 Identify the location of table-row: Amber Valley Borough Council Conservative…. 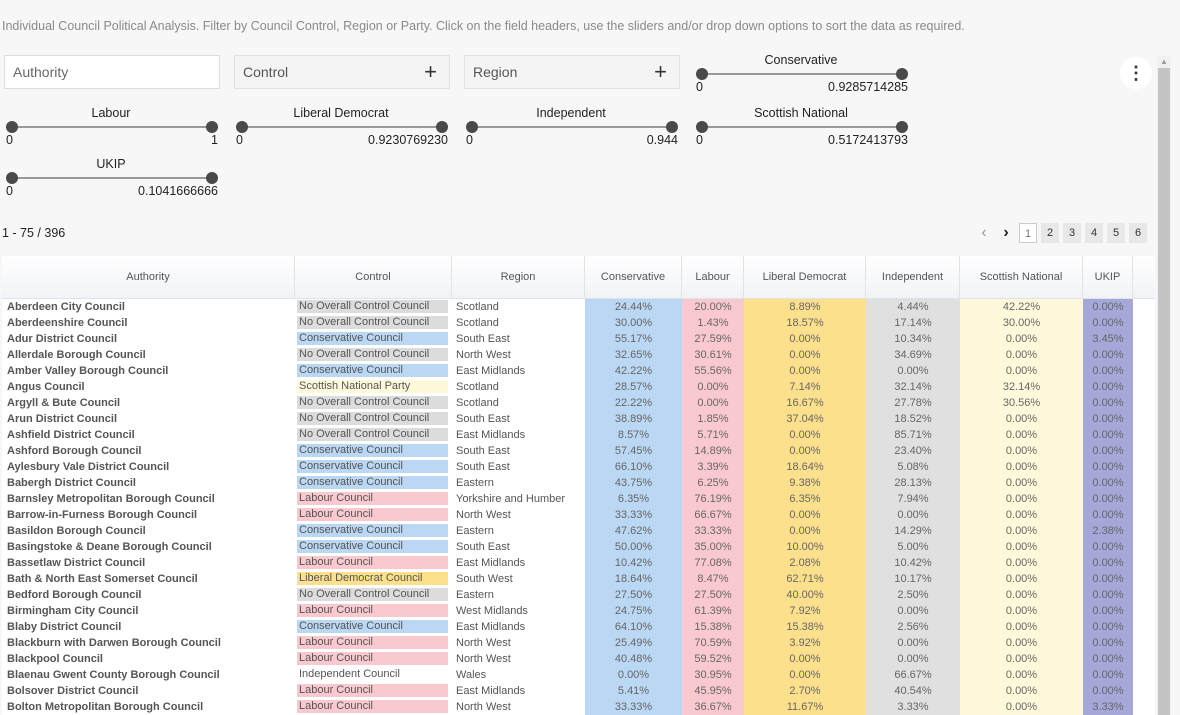
(578, 371).